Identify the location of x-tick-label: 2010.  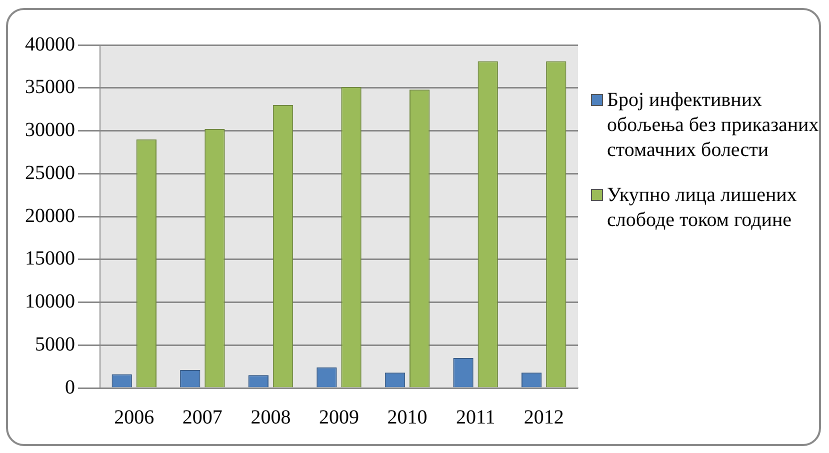
(407, 417).